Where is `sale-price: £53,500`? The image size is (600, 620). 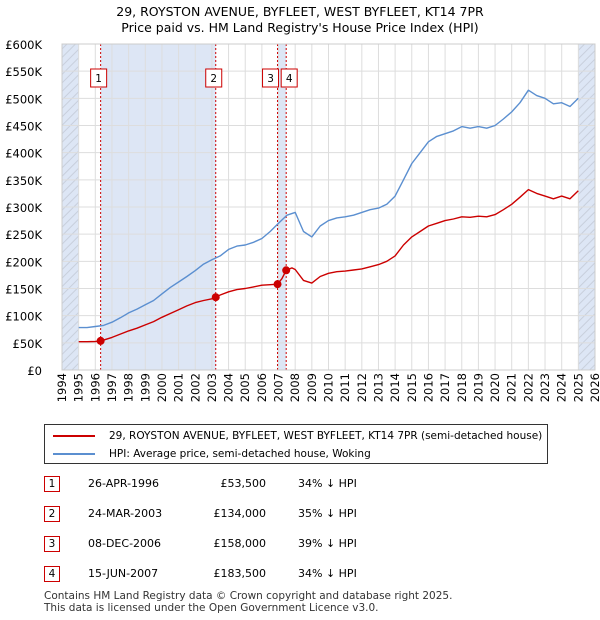
sale-price: £53,500 is located at coordinates (243, 483).